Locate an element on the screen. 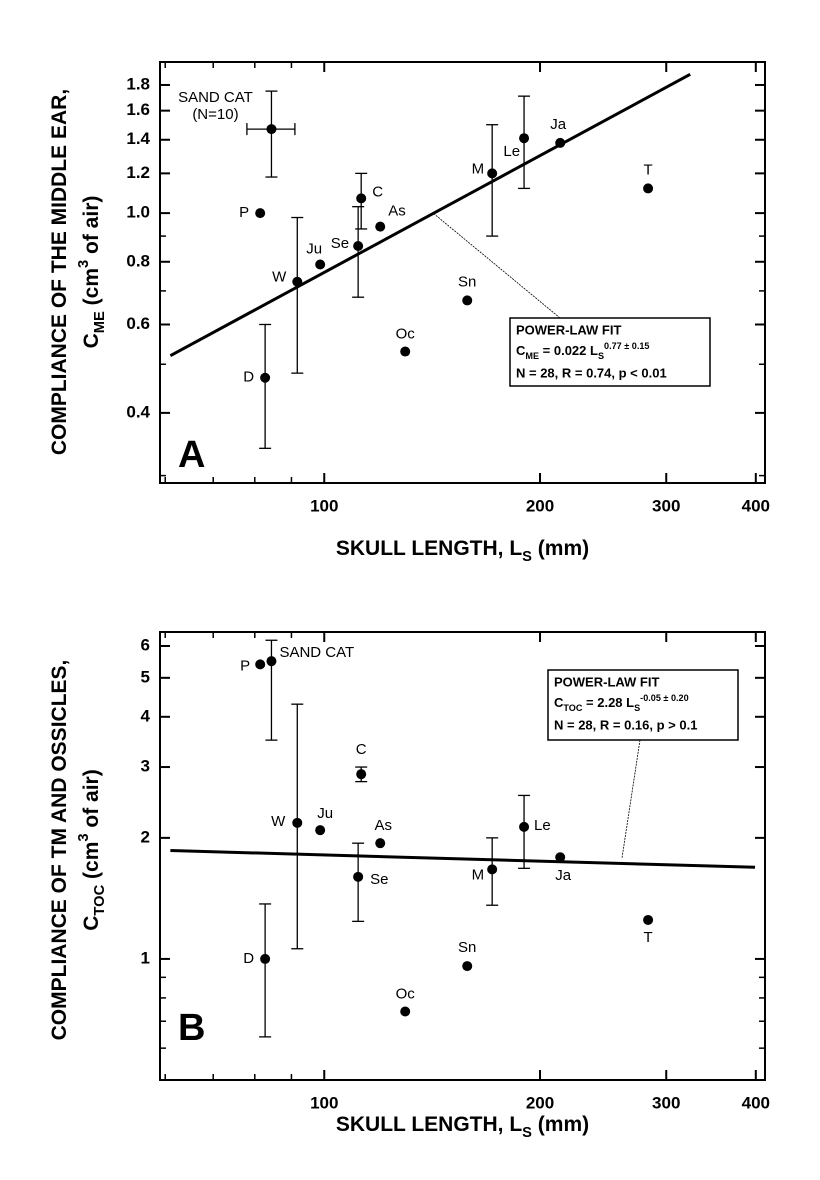  y-tick-label: 1.2 is located at coordinates (138, 172).